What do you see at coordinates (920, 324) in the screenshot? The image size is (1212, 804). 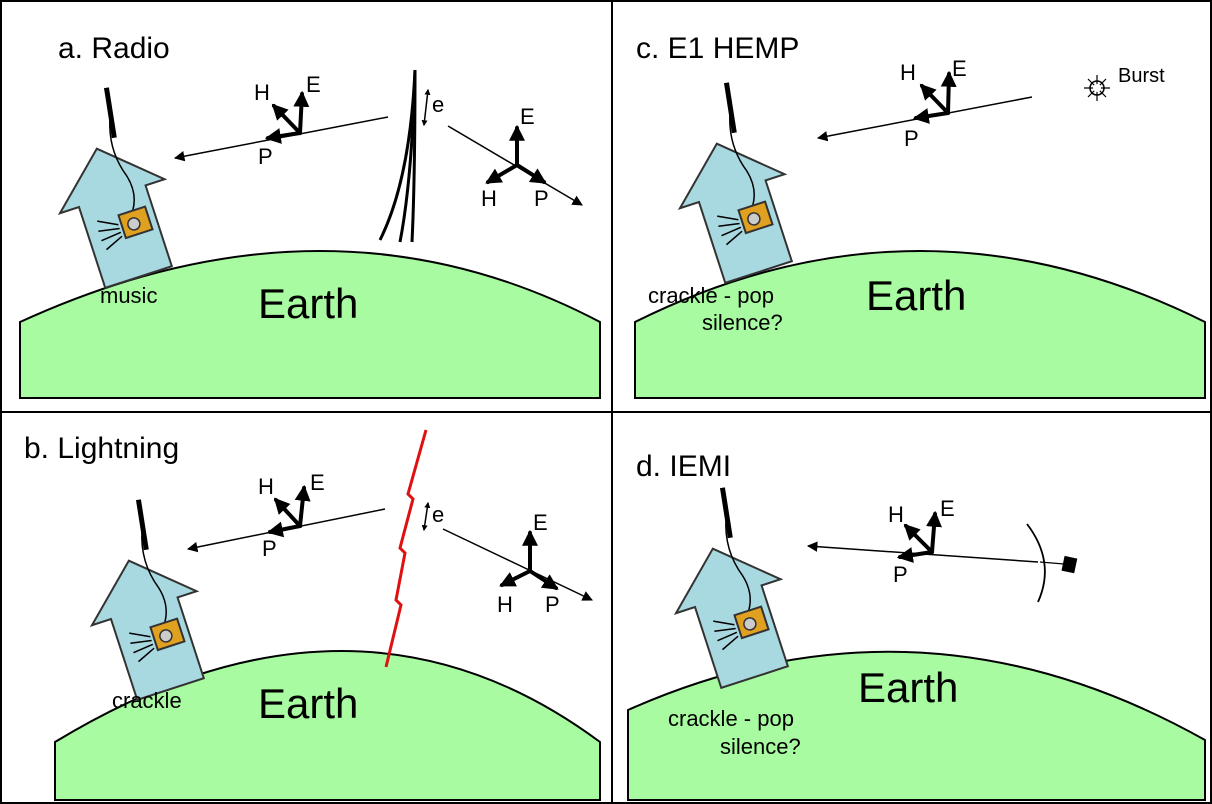 I see `earth-shape` at bounding box center [920, 324].